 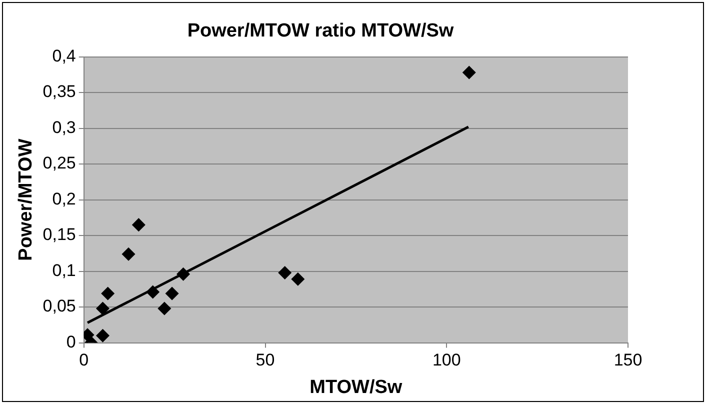 What do you see at coordinates (59, 163) in the screenshot?
I see `y-tick-label: 0,25` at bounding box center [59, 163].